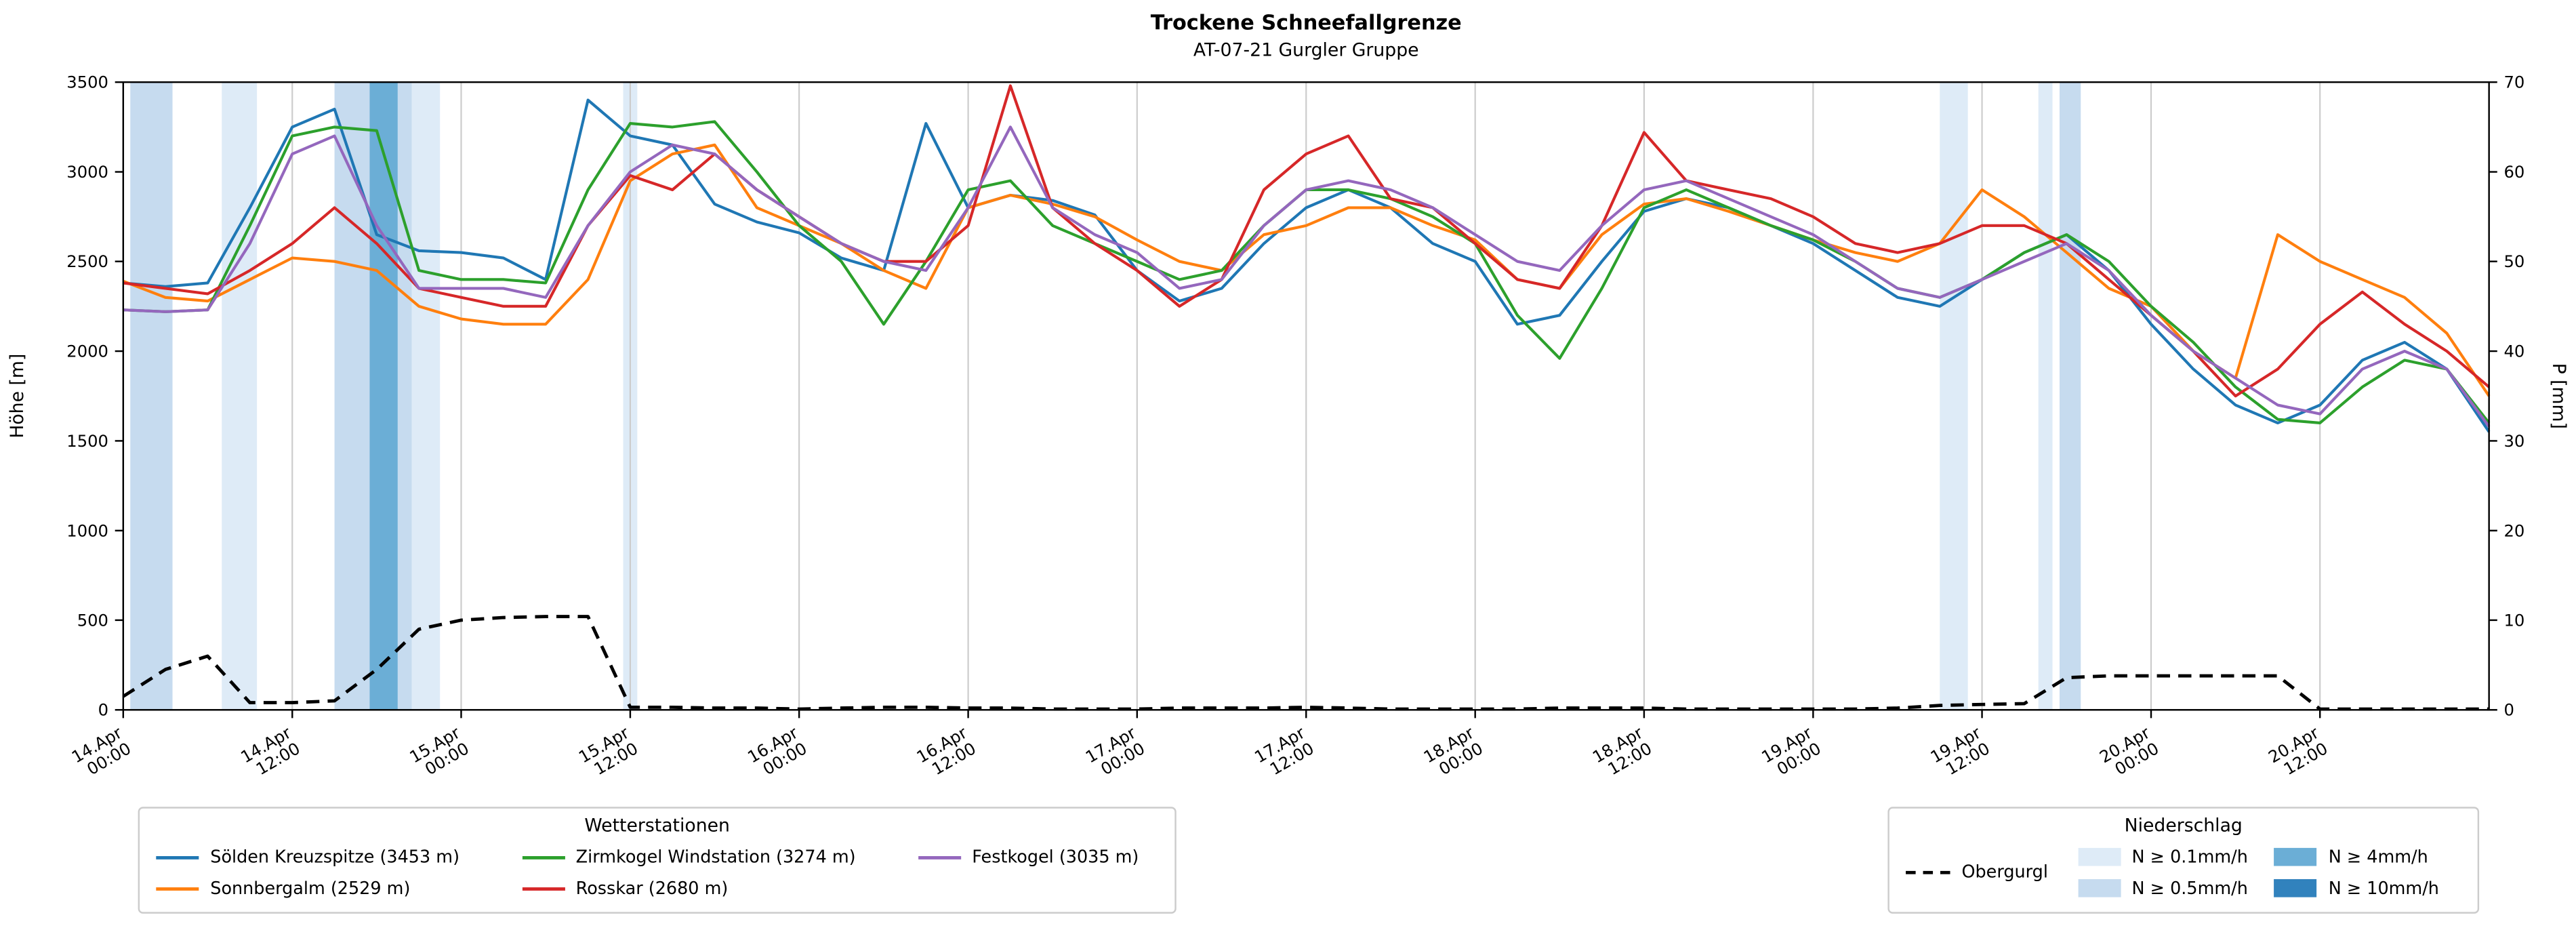 The height and width of the screenshot is (930, 2576). Describe the element at coordinates (87, 441) in the screenshot. I see `y-left-tick-label: 1500` at that location.